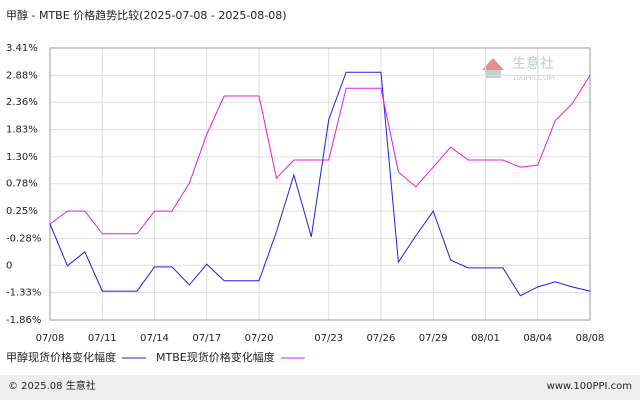  I want to click on x-tick-label: 07/23, so click(328, 338).